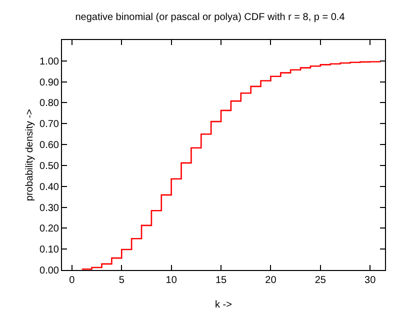 Image resolution: width=420 pixels, height=320 pixels. What do you see at coordinates (50, 104) in the screenshot?
I see `y-tick-label: 0.80` at bounding box center [50, 104].